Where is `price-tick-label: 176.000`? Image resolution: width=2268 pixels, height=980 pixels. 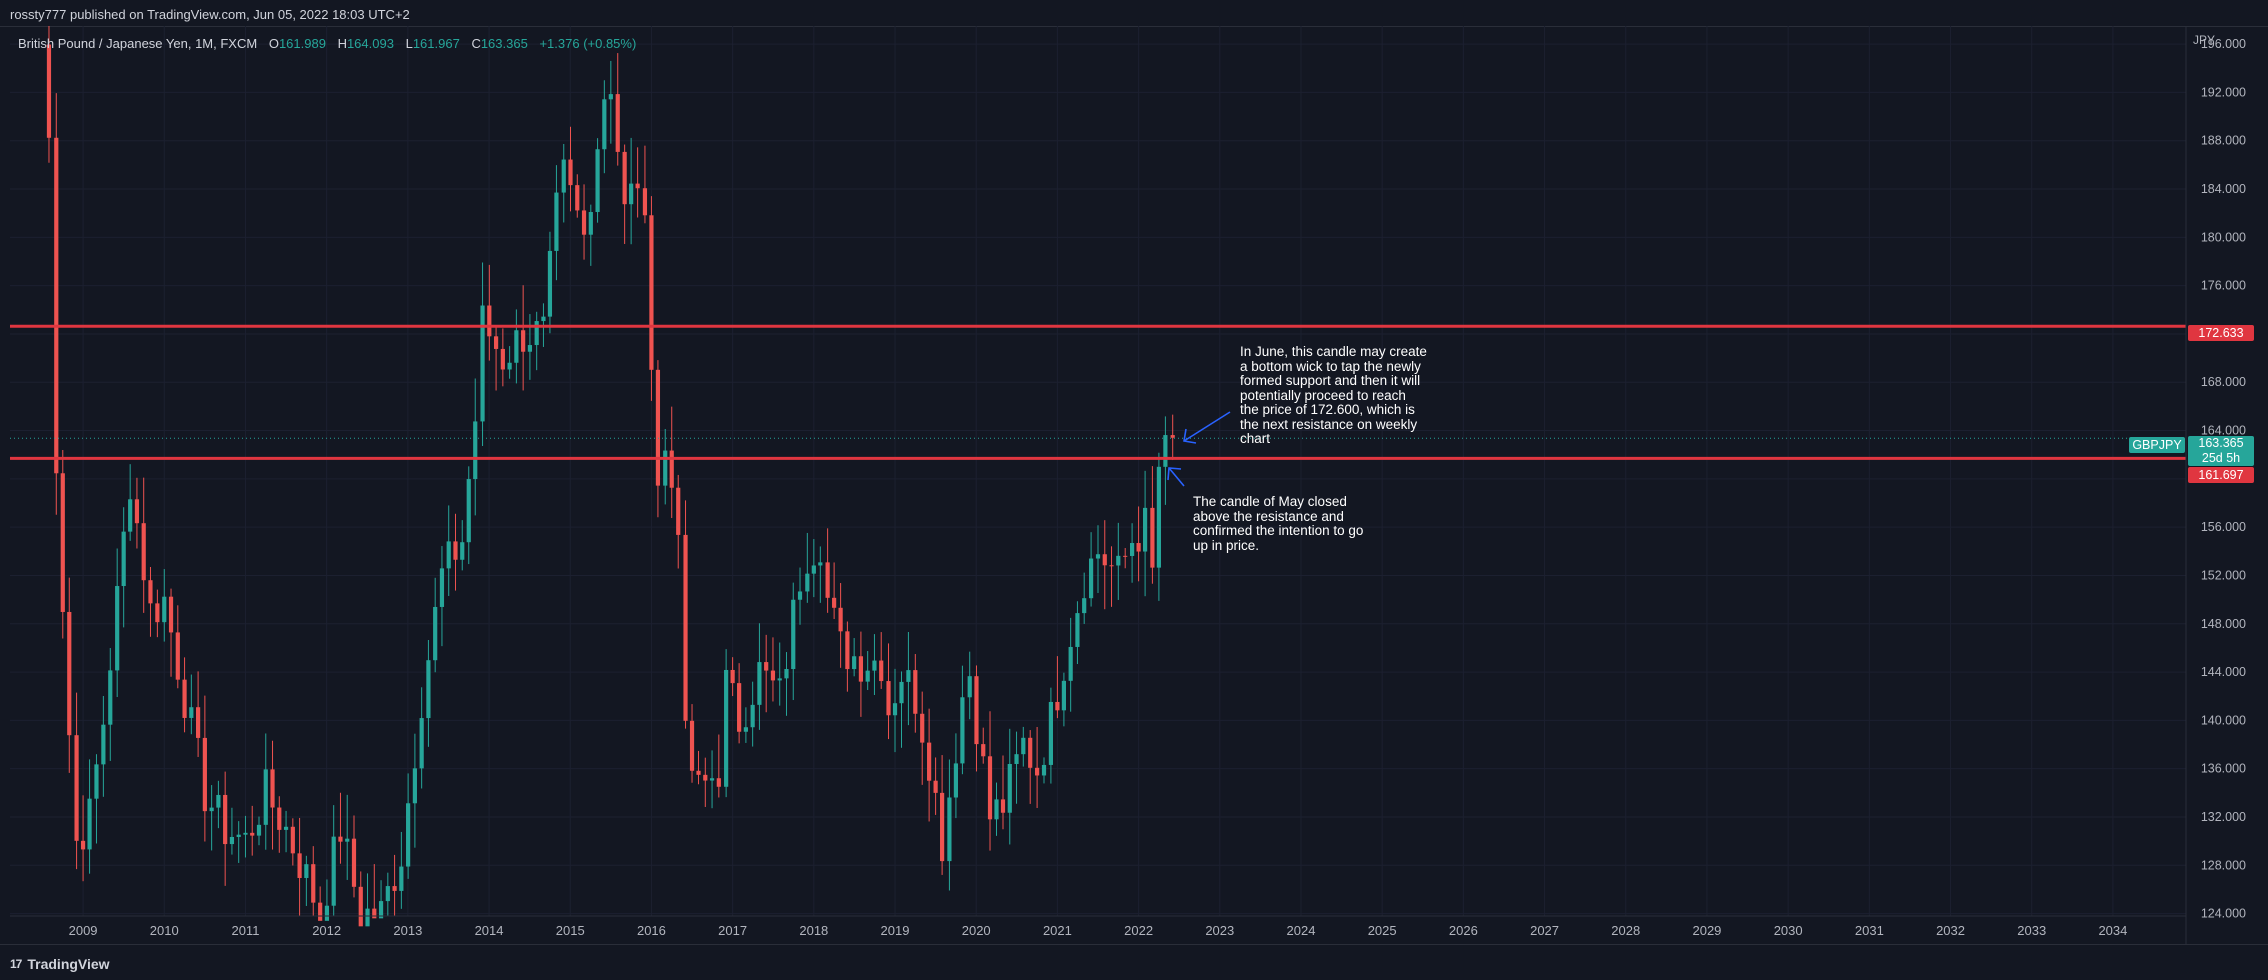 price-tick-label: 176.000 is located at coordinates (2223, 286).